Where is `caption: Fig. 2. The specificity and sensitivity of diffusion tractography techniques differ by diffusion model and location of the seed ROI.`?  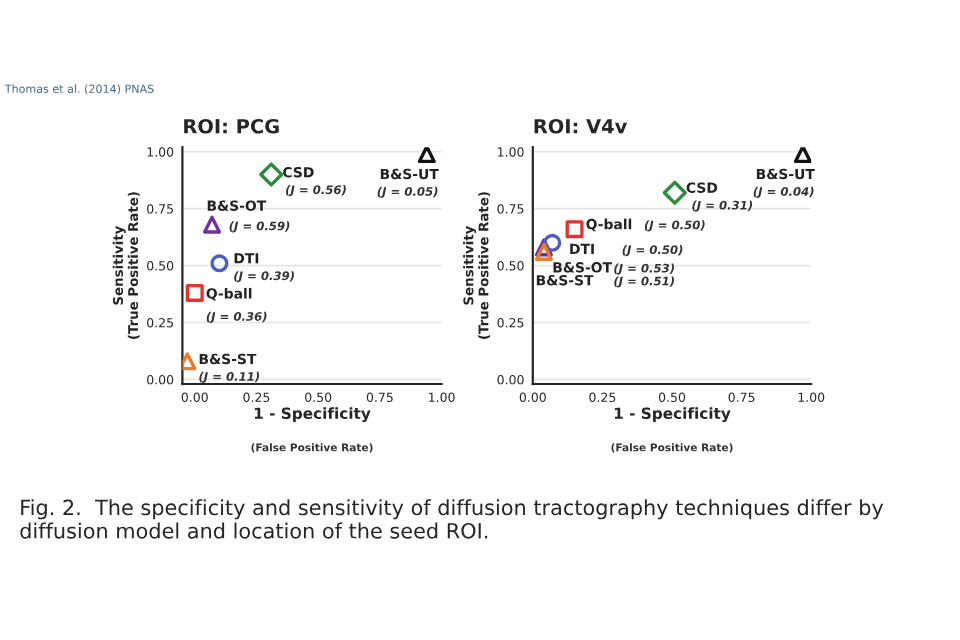
caption: Fig. 2. The specificity and sensitivity of diffusion tractography techniques differ by diffusion model and location of the seed ROI. is located at coordinates (452, 519).